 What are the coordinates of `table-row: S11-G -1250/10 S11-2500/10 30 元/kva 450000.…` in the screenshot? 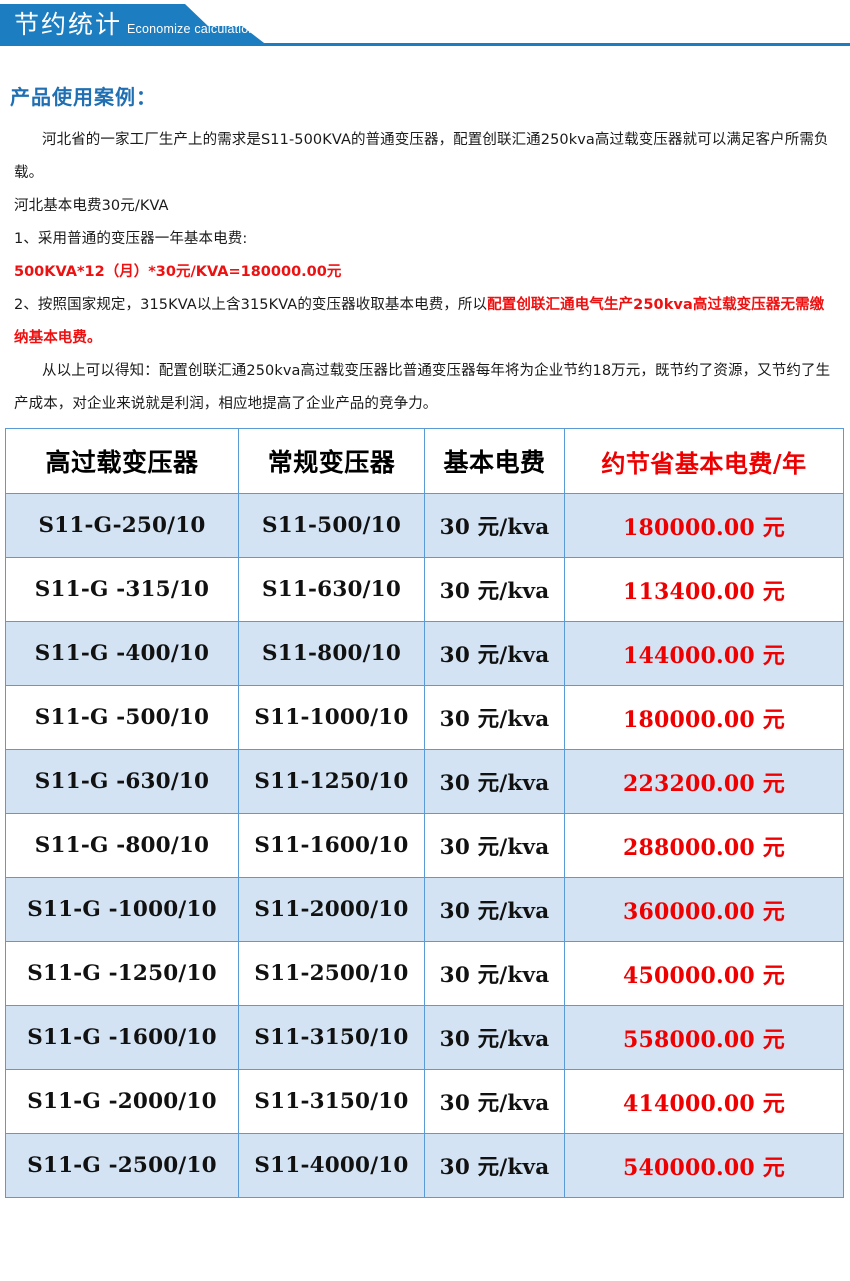 It's located at (424, 973).